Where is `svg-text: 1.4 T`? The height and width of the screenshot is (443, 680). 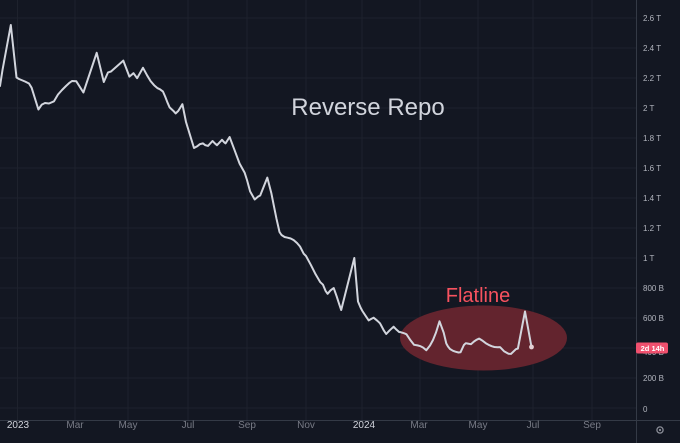
svg-text: 1.4 T is located at coordinates (652, 198).